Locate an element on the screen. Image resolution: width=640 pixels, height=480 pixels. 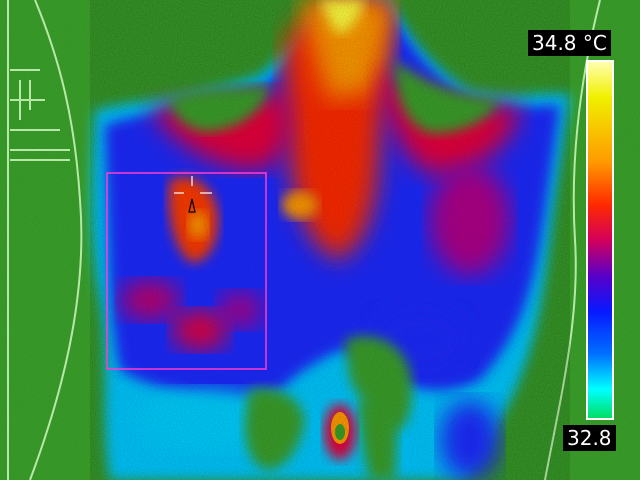
max-temperature-label: 34.8 °C is located at coordinates (569, 43).